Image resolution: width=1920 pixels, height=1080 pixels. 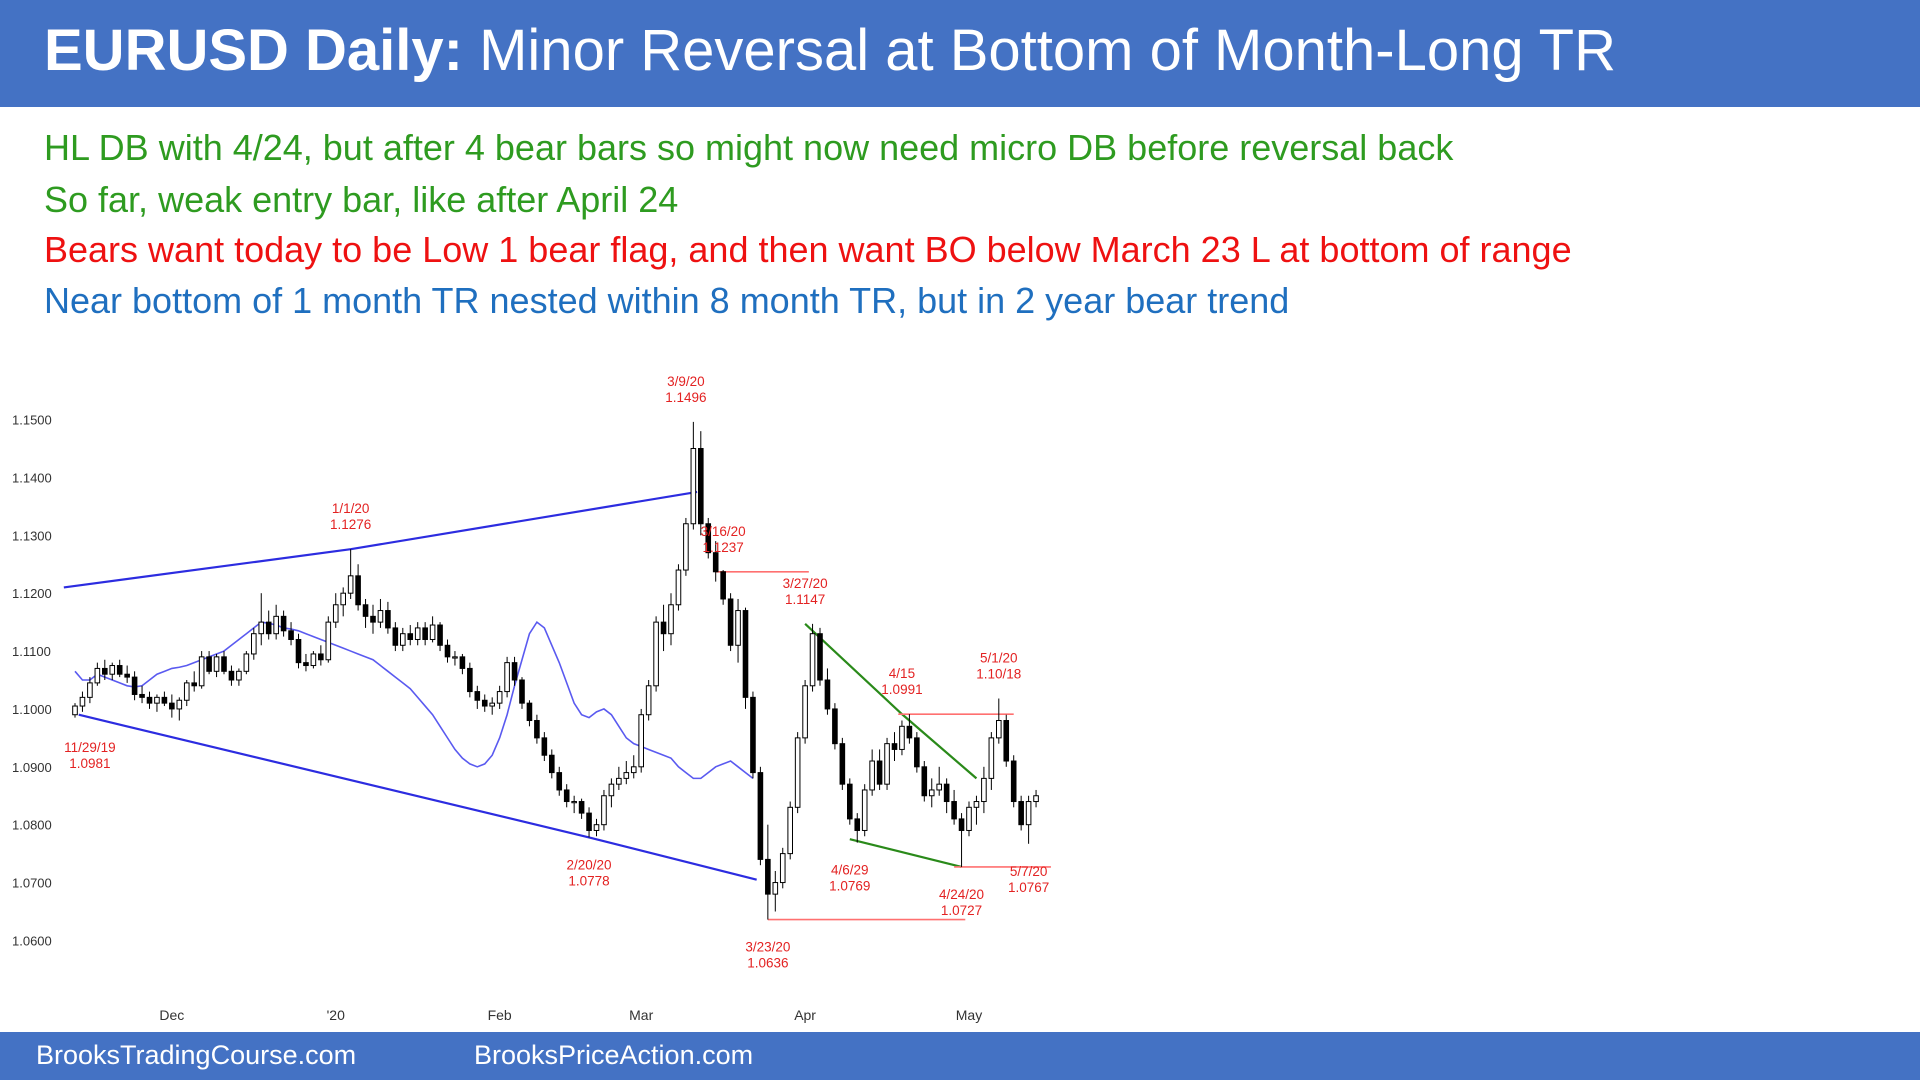 What do you see at coordinates (686, 381) in the screenshot?
I see `annotation-text: 3/9/20` at bounding box center [686, 381].